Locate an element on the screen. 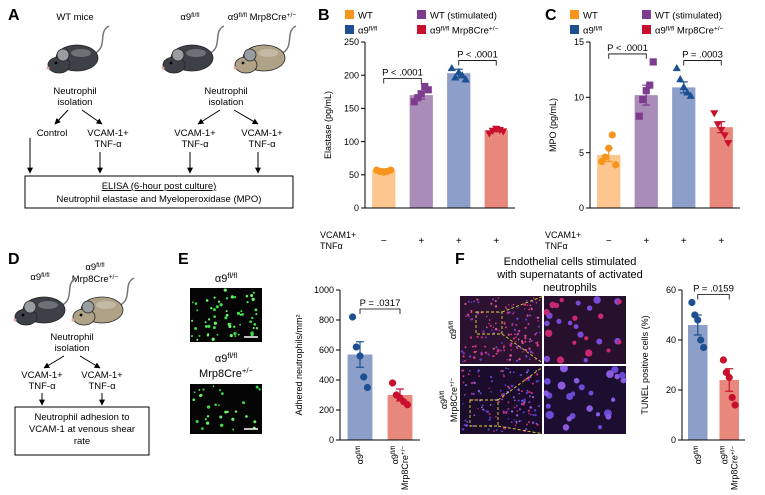 Image resolution: width=765 pixels, height=495 pixels. zoom-line is located at coordinates (523, 349).